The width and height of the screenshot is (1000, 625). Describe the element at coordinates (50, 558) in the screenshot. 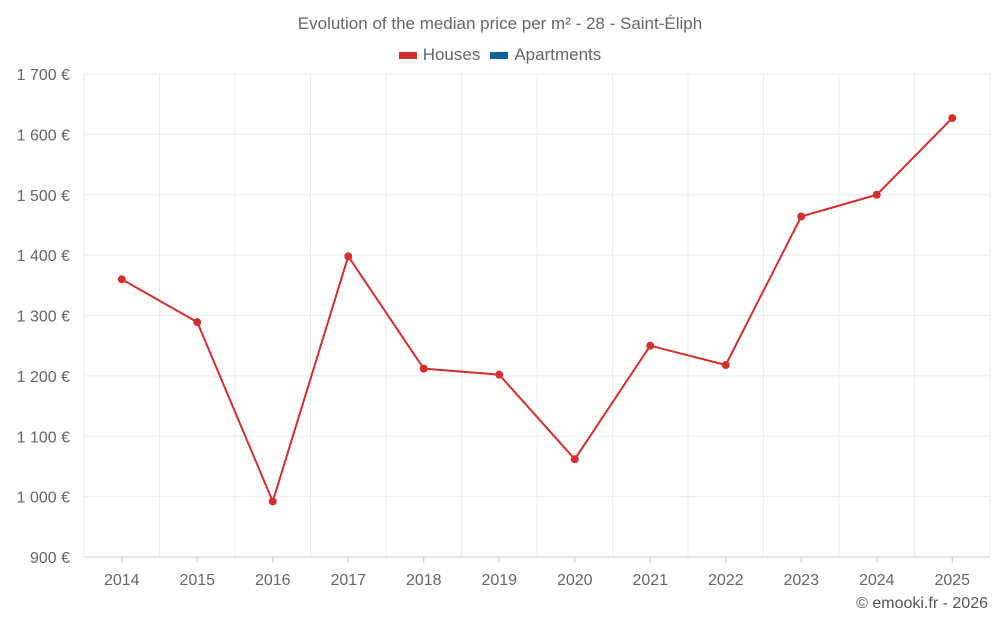

I see `y-tick-label: 900 €` at that location.